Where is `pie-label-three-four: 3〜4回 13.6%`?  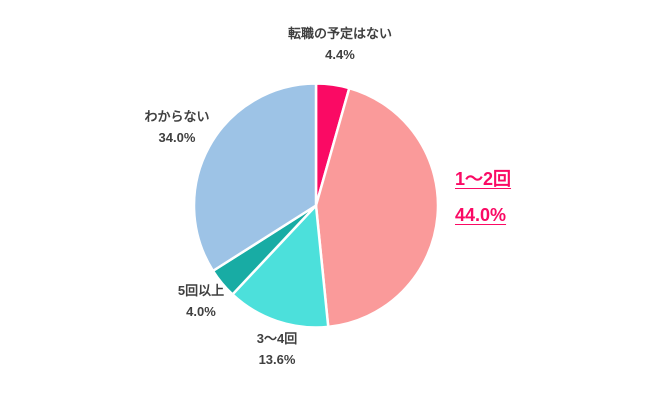
pie-label-three-four: 3〜4回 13.6% is located at coordinates (277, 349).